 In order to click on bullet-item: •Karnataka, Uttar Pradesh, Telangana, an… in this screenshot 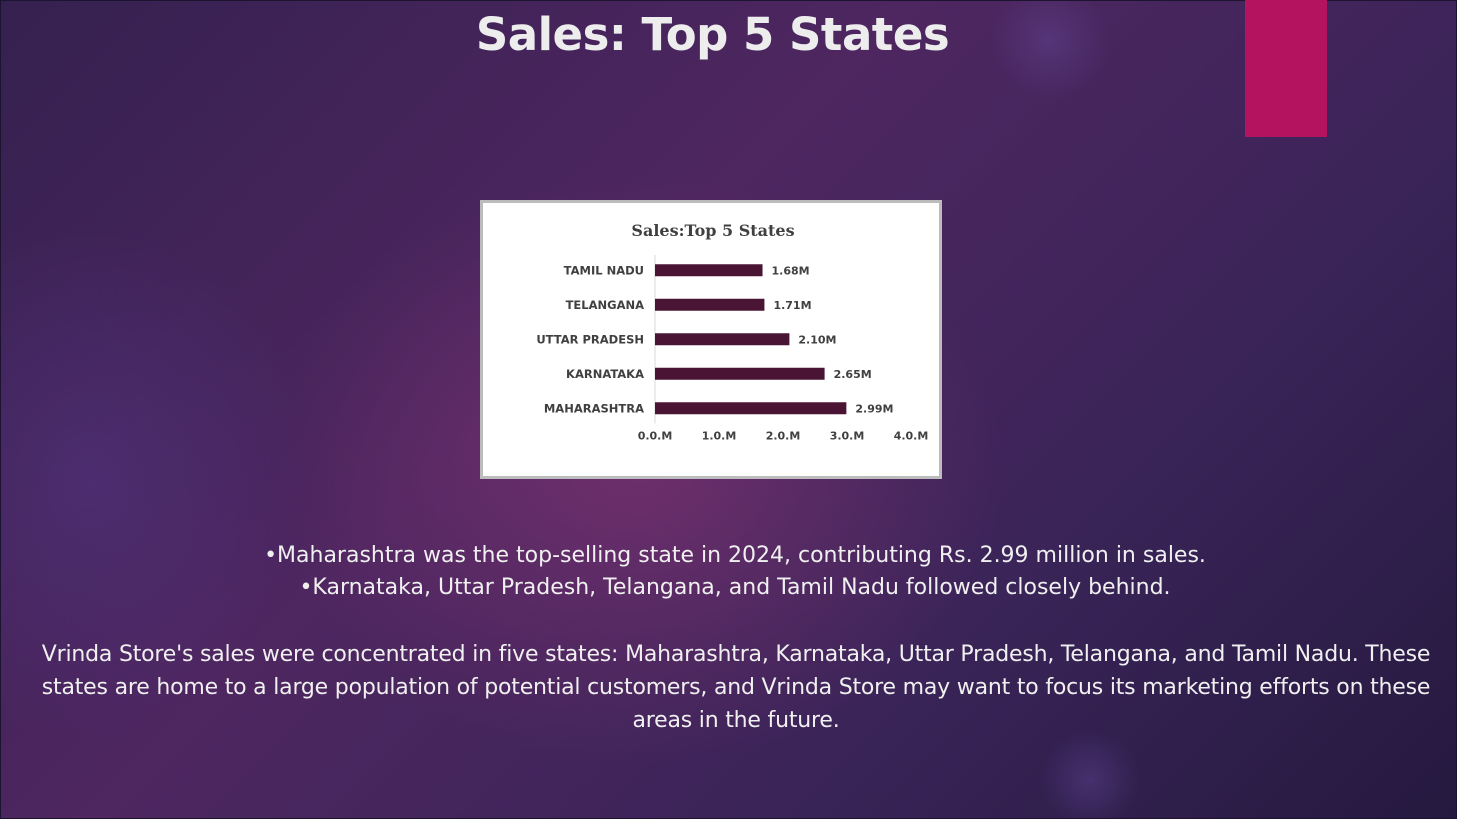, I will do `click(735, 587)`.